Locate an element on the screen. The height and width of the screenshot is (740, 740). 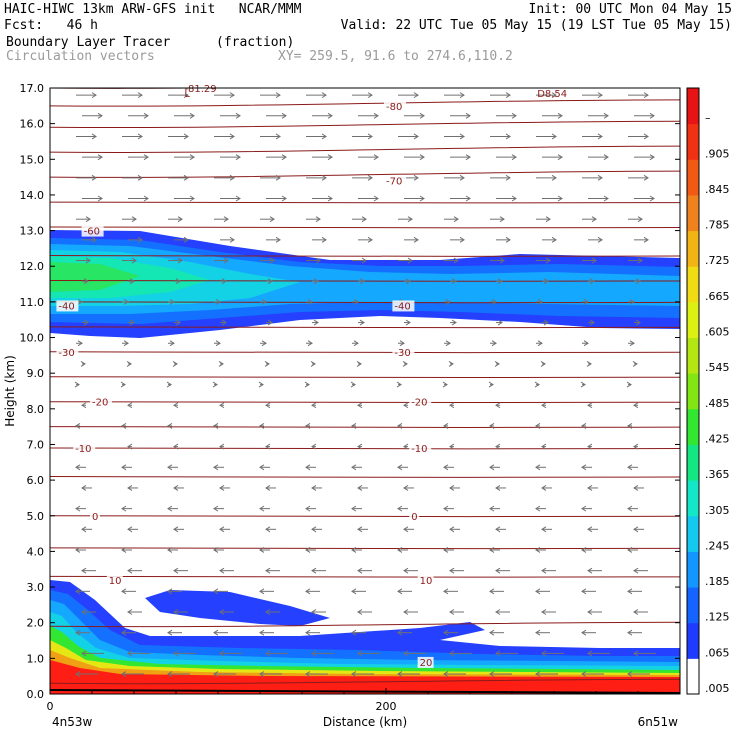
contour-label: -10 is located at coordinates (83, 449).